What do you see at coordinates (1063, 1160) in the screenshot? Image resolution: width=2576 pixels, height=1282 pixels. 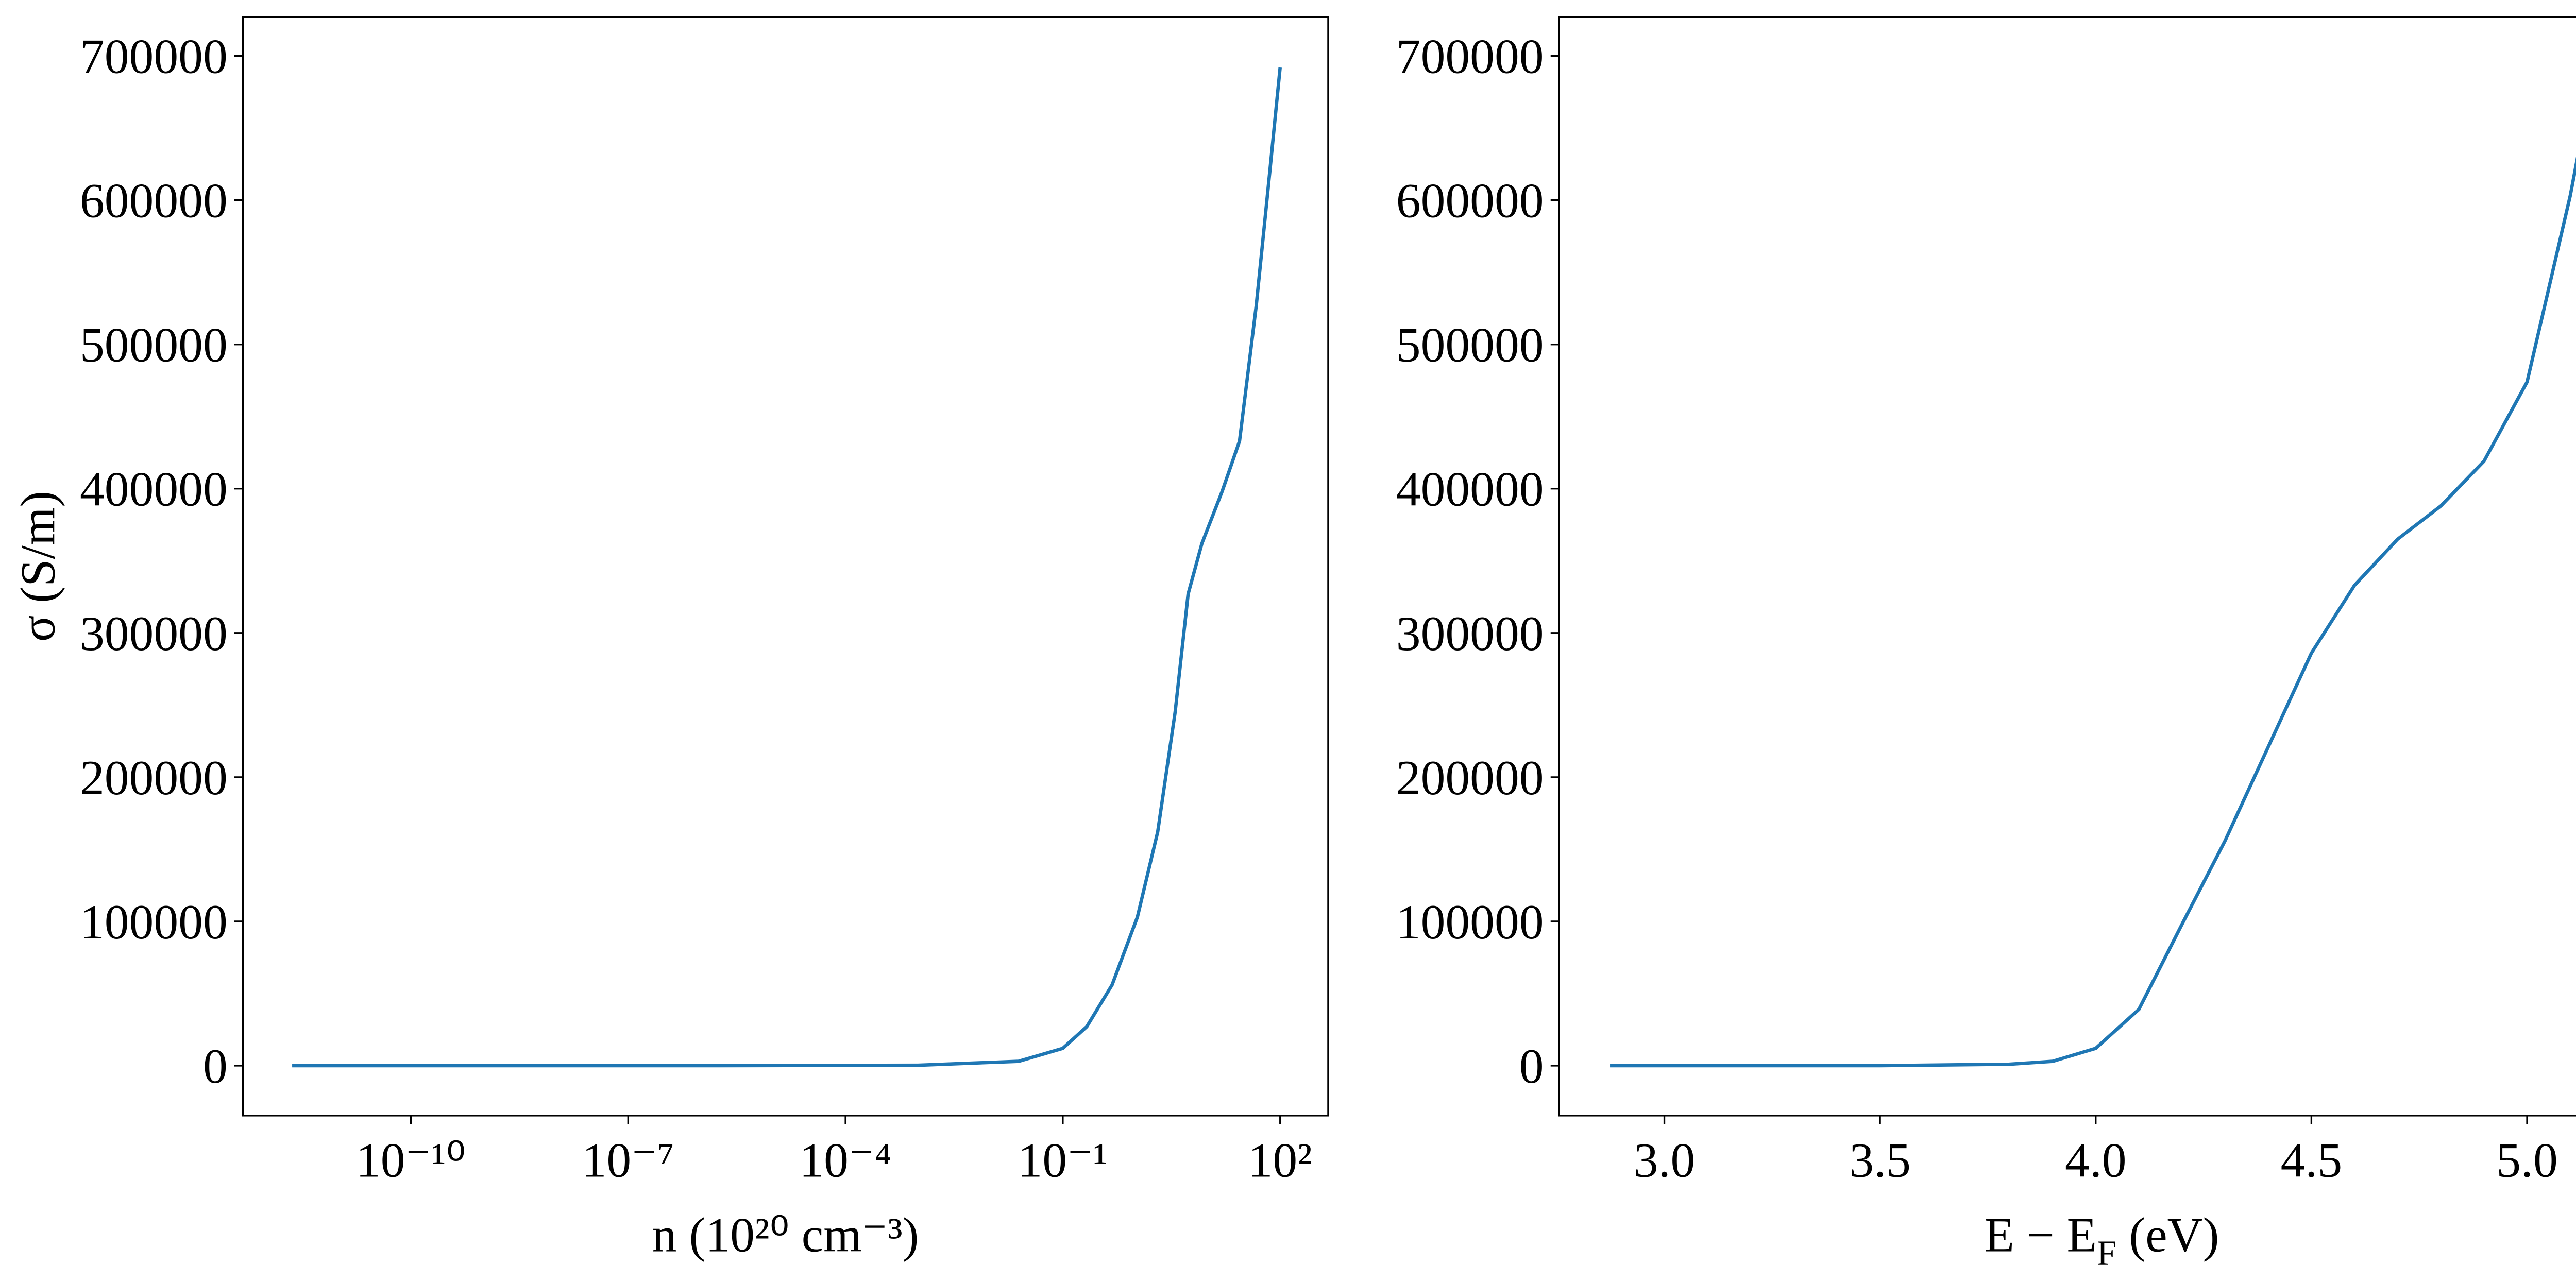 I see `x-tick-label: 10⁻¹` at bounding box center [1063, 1160].